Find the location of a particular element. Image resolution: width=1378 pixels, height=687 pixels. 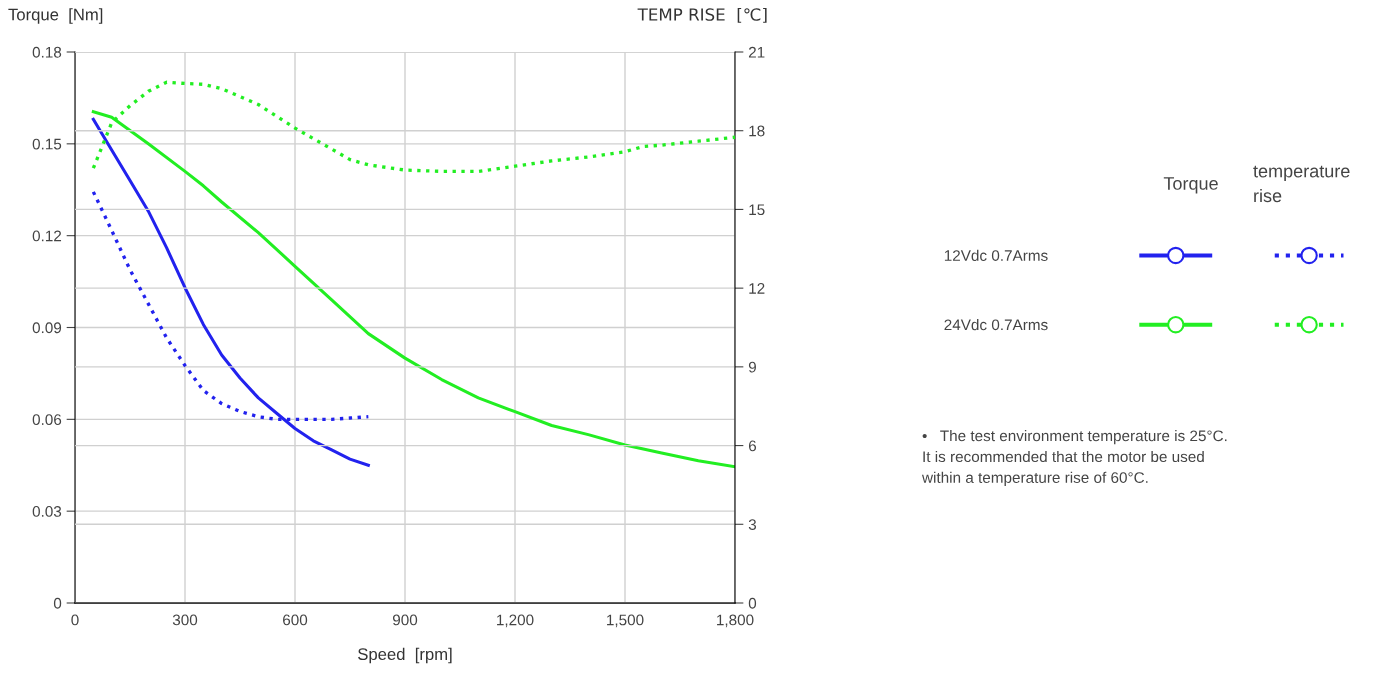

y2-tick-label: 3 is located at coordinates (752, 524).